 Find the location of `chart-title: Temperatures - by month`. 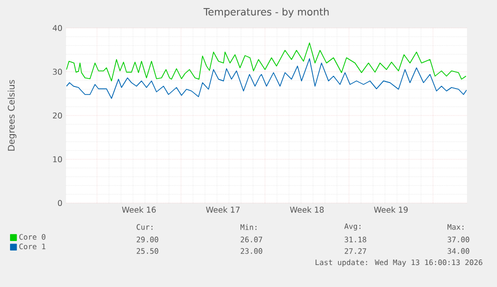

chart-title: Temperatures - by month is located at coordinates (266, 13).